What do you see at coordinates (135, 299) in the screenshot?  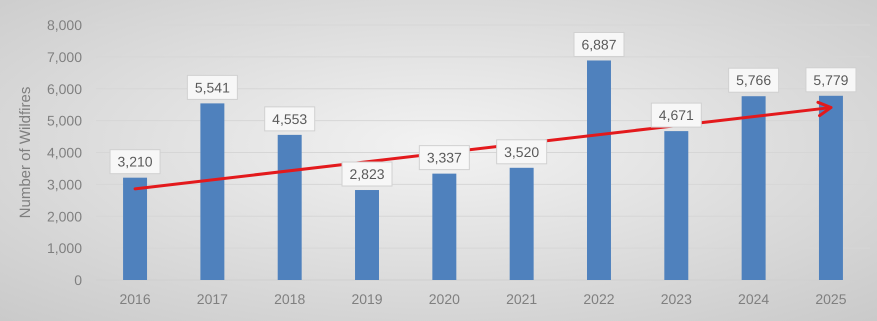 I see `x-tick-label: 2016` at bounding box center [135, 299].